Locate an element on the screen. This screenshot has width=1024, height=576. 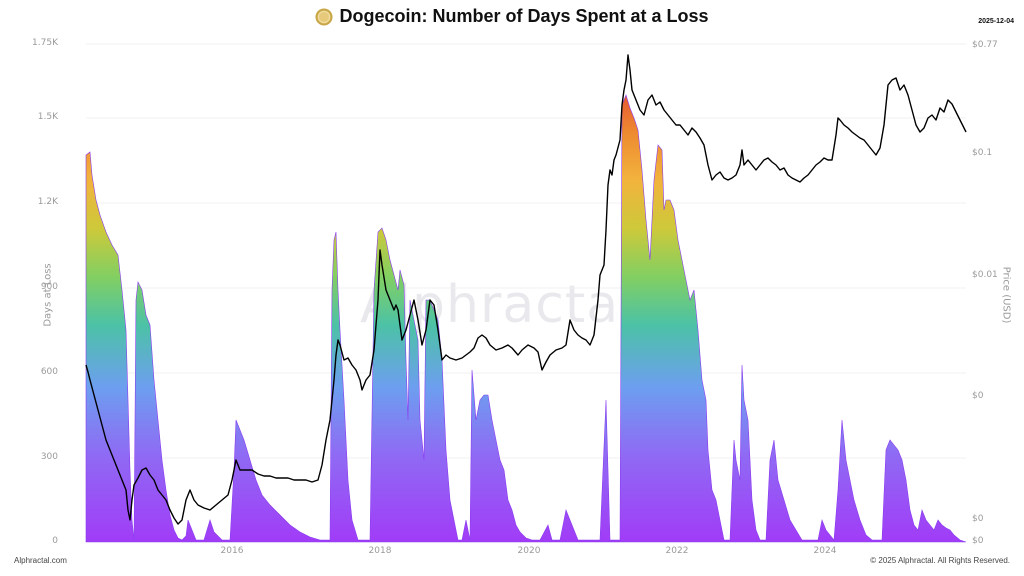
x-tick: 2018 is located at coordinates (380, 551).